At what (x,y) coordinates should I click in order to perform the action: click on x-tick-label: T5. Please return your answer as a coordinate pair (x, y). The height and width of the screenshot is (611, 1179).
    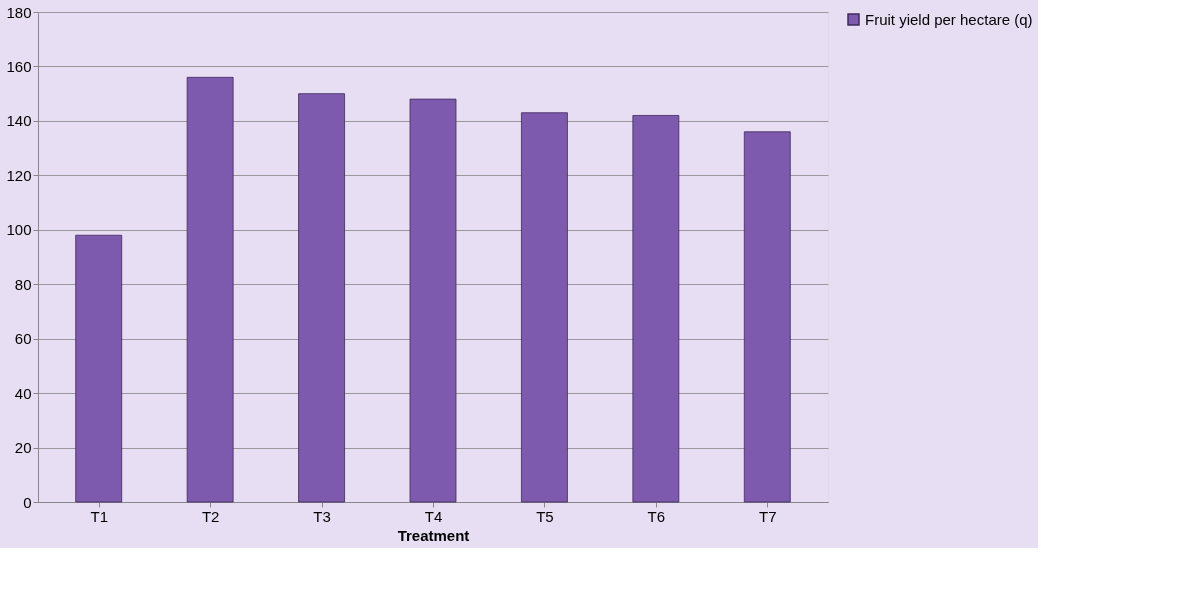
    Looking at the image, I should click on (545, 516).